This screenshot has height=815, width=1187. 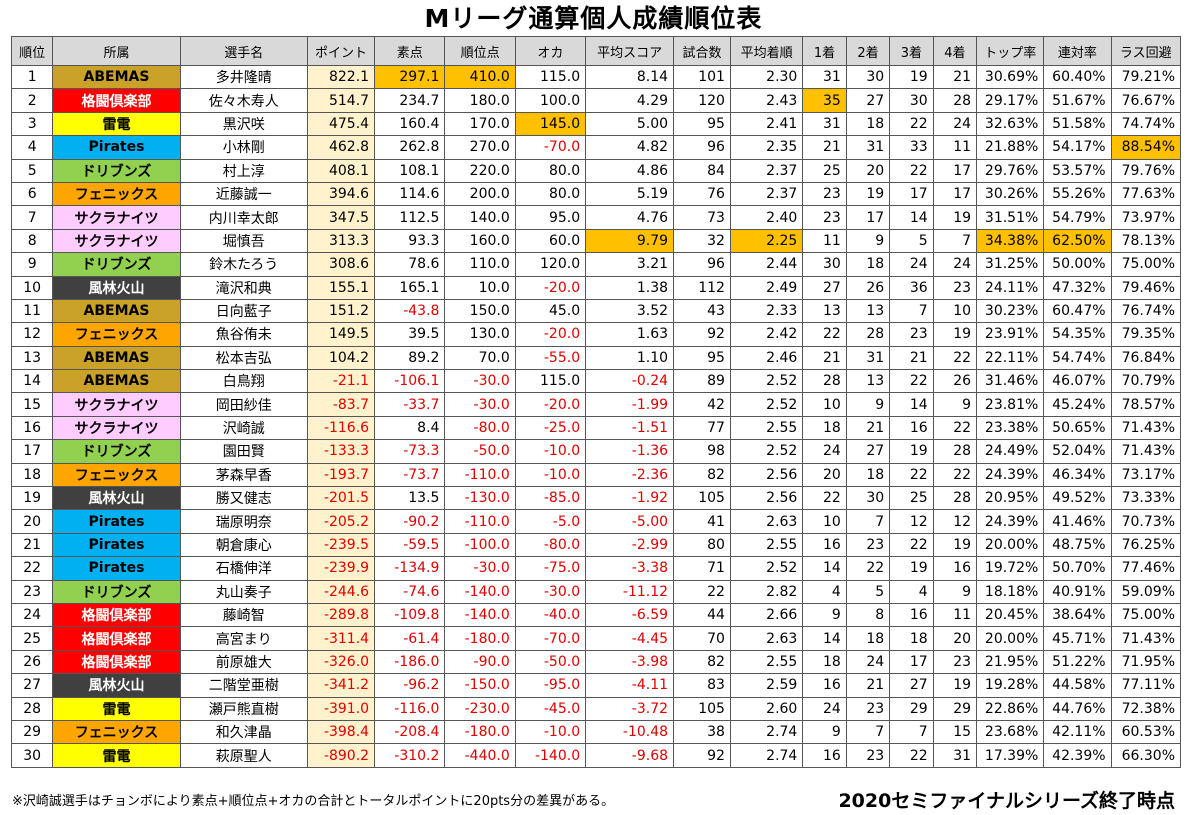 I want to click on rank-points-cell: -130.0, so click(x=480, y=498).